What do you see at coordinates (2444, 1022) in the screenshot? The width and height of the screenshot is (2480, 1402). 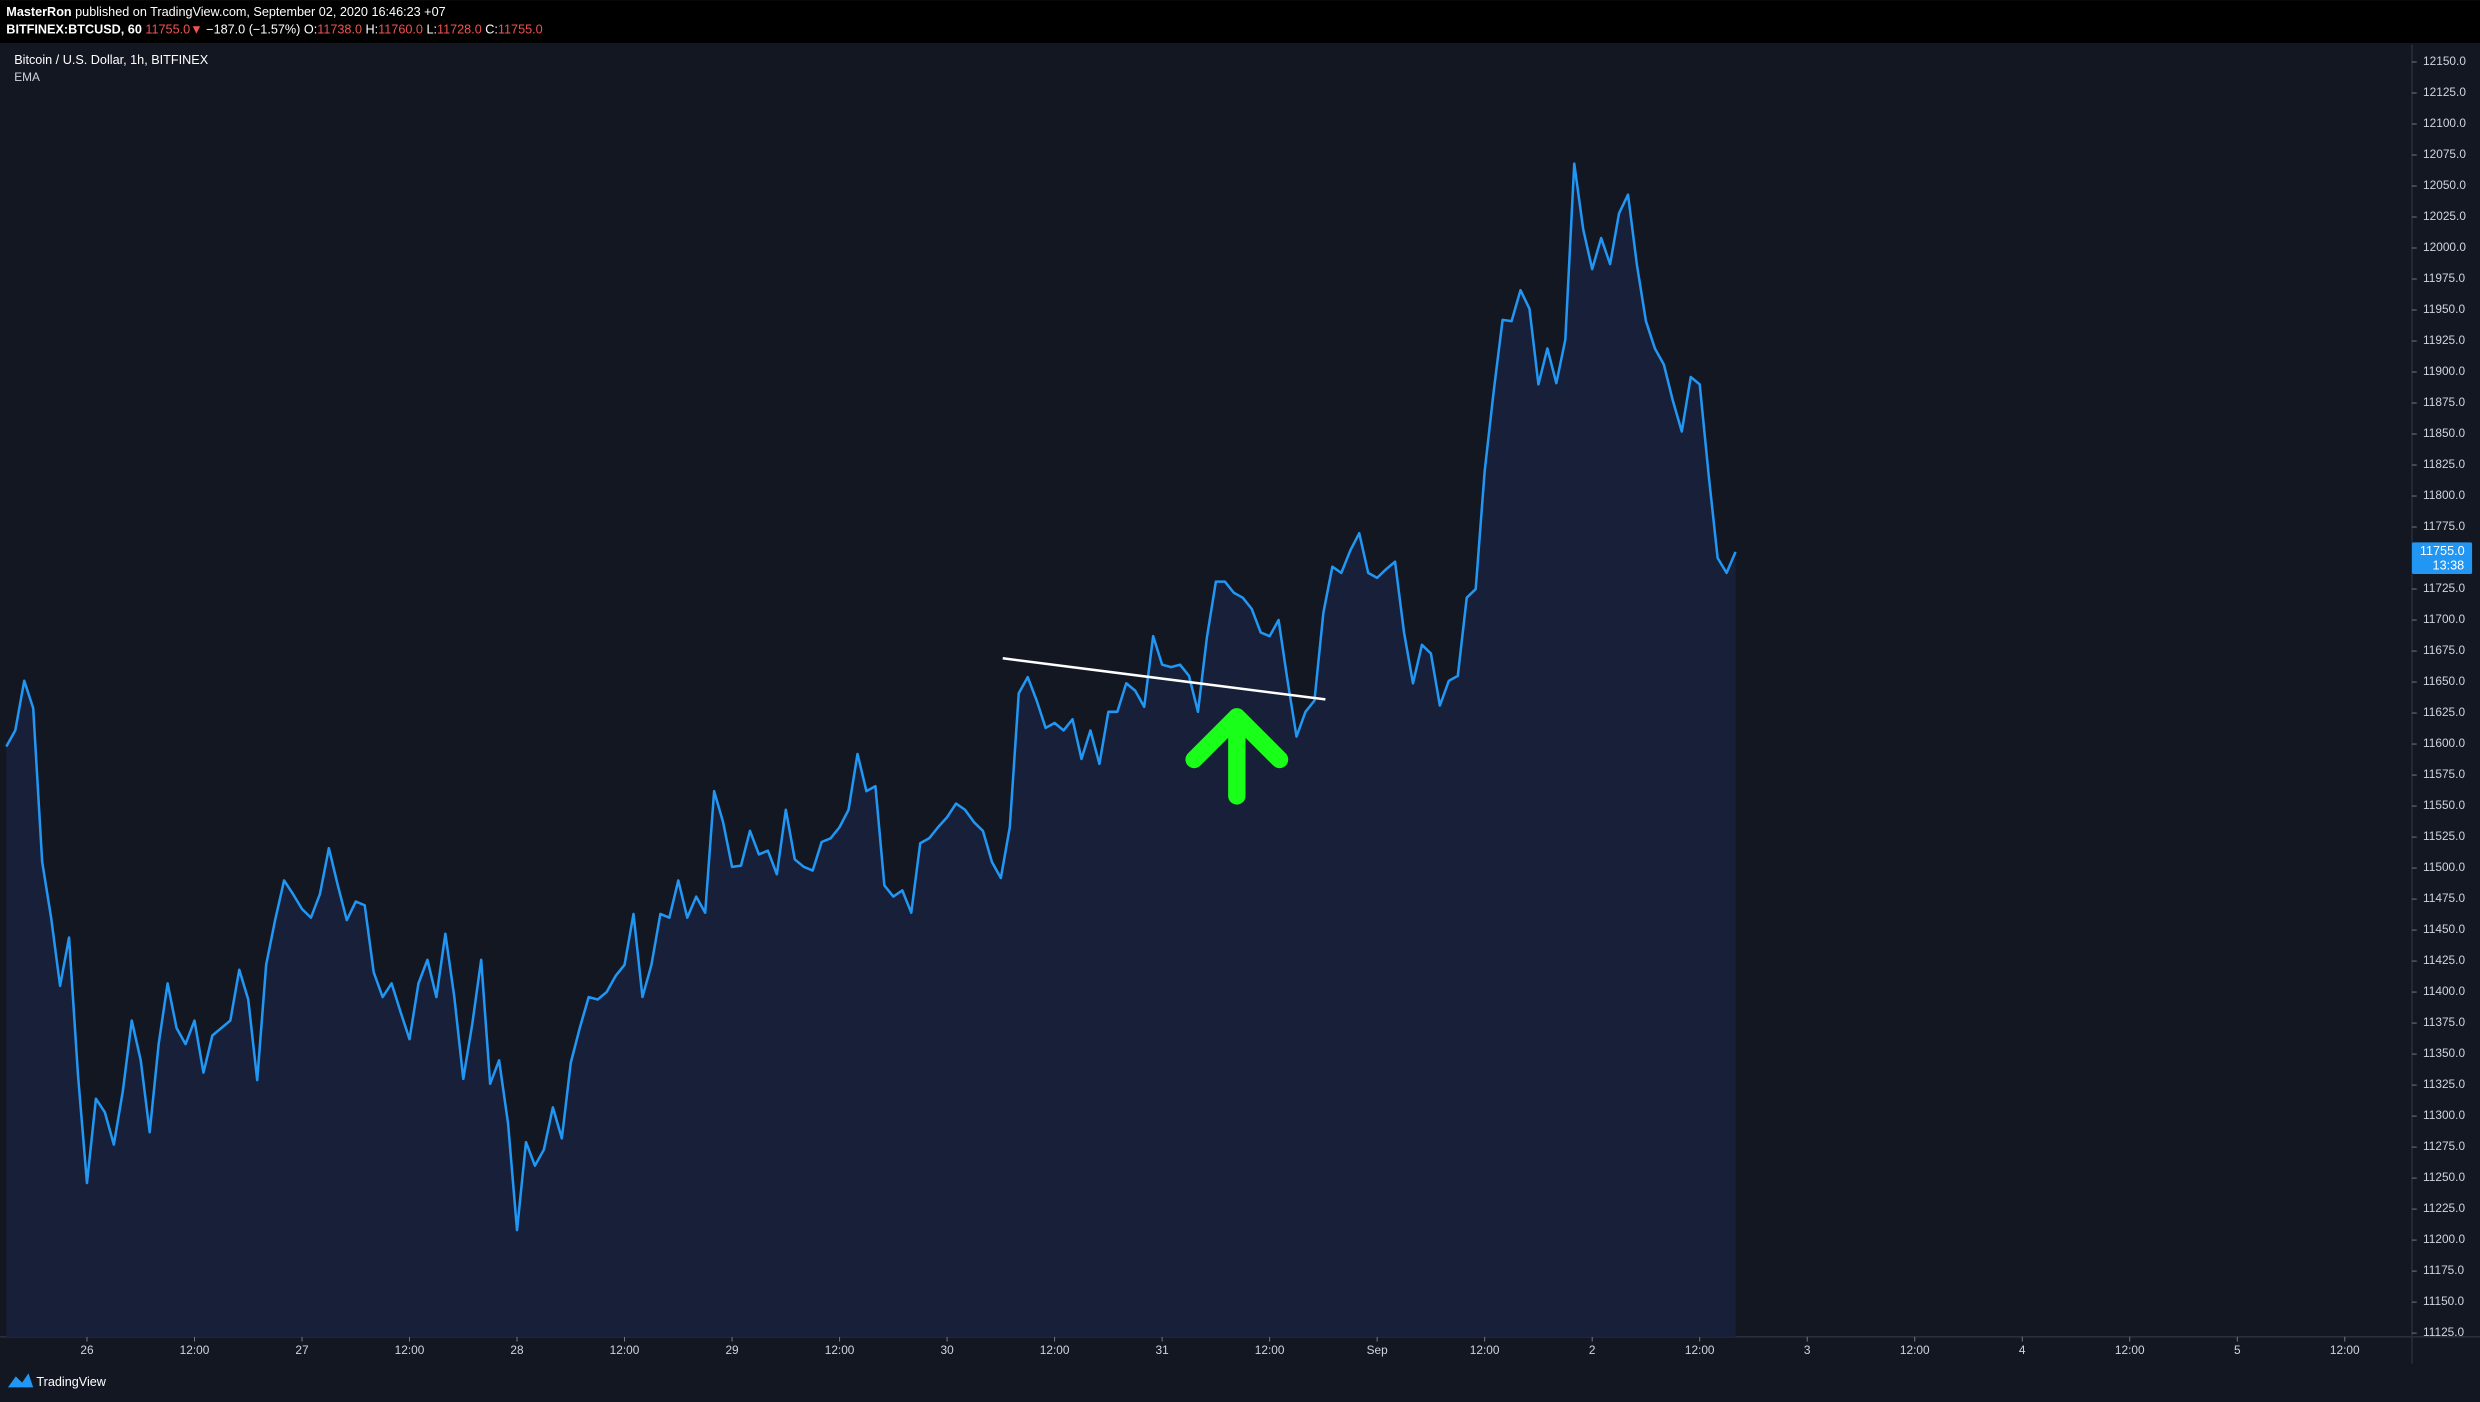 I see `y-tick-label: 11375.0` at bounding box center [2444, 1022].